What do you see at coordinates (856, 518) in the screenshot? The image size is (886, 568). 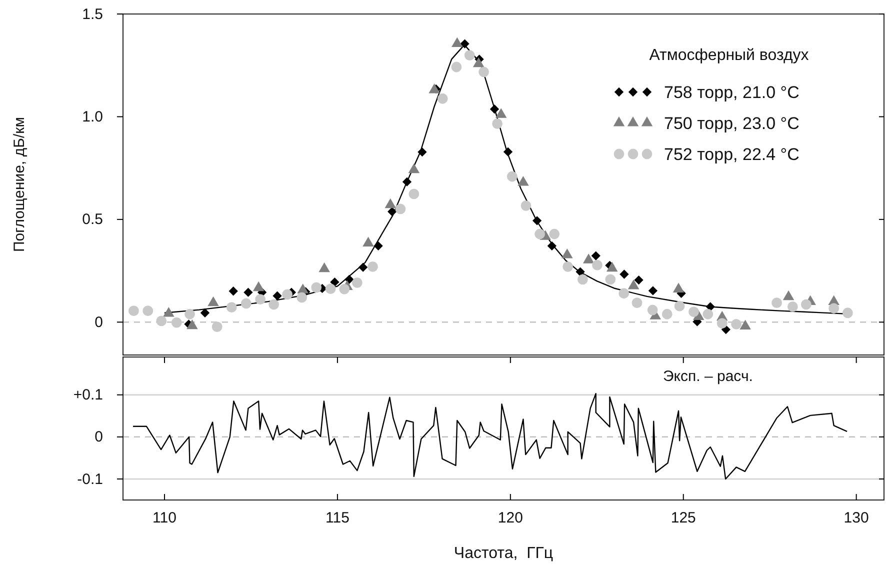 I see `x-tick-label: 130` at bounding box center [856, 518].